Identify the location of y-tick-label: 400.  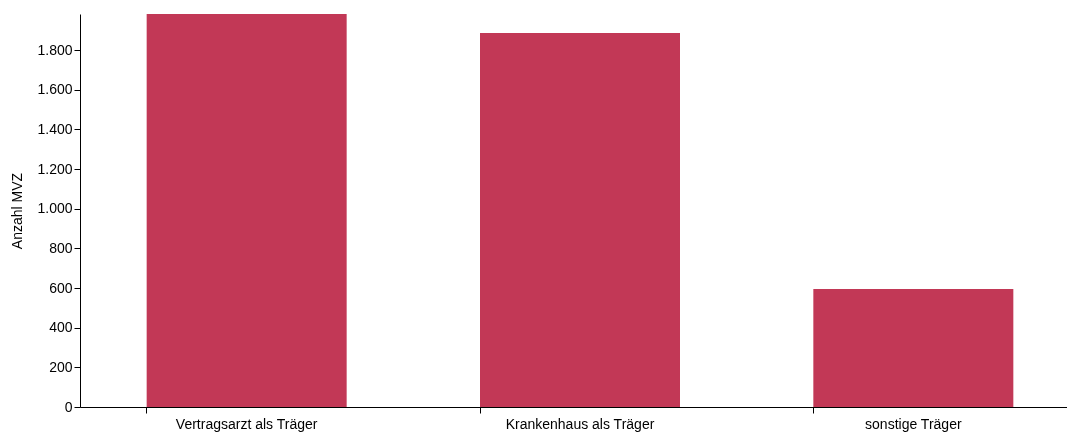
(61, 327).